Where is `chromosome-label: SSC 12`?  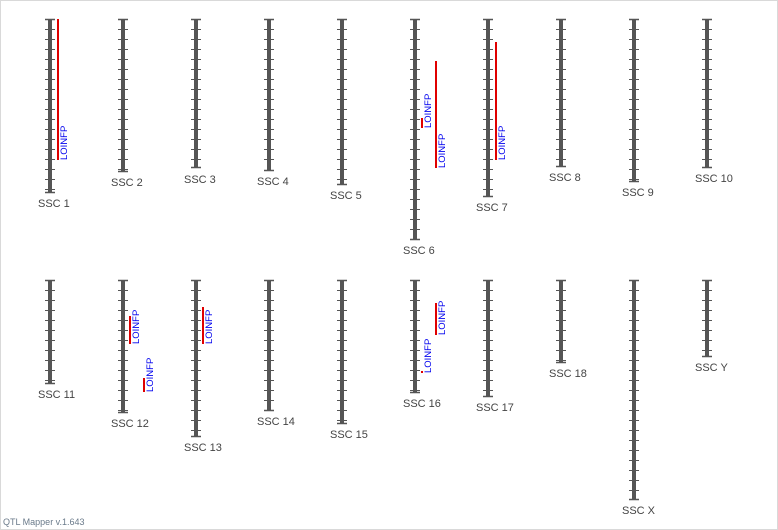 chromosome-label: SSC 12 is located at coordinates (130, 424).